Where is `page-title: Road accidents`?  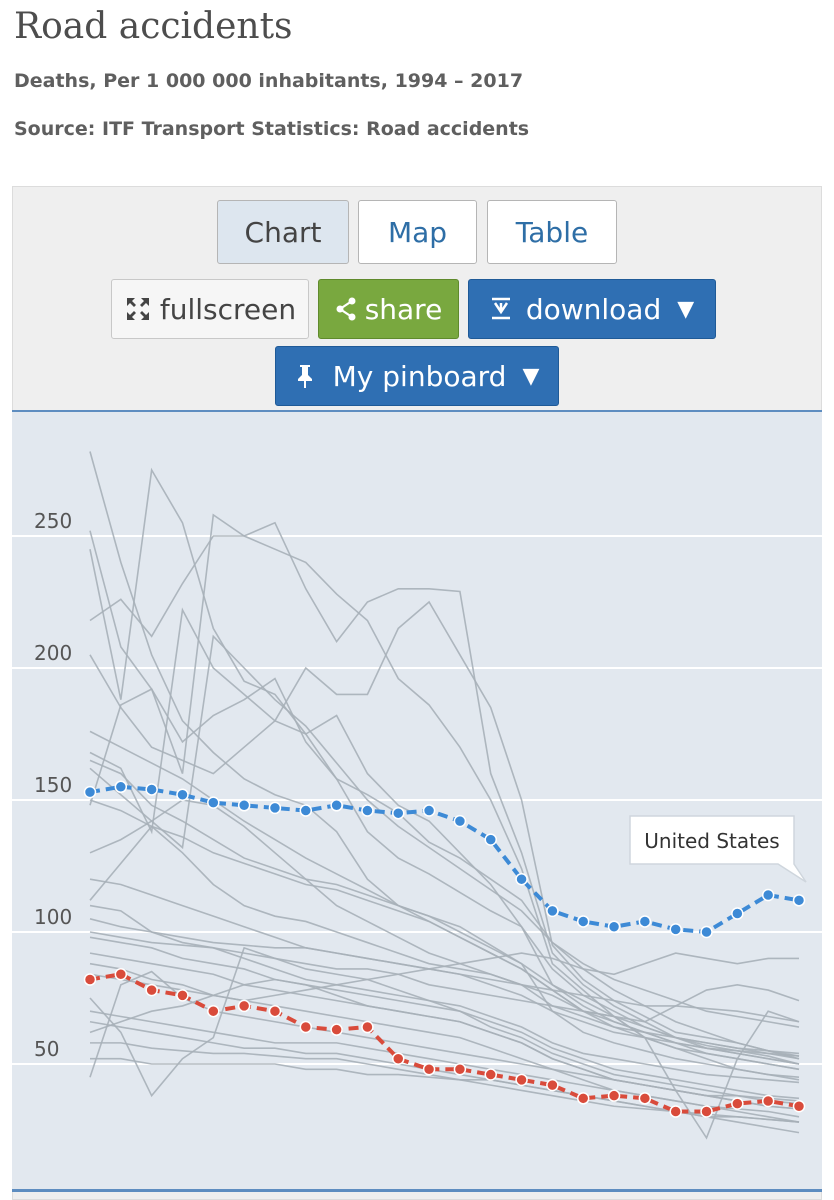
page-title: Road accidents is located at coordinates (153, 26).